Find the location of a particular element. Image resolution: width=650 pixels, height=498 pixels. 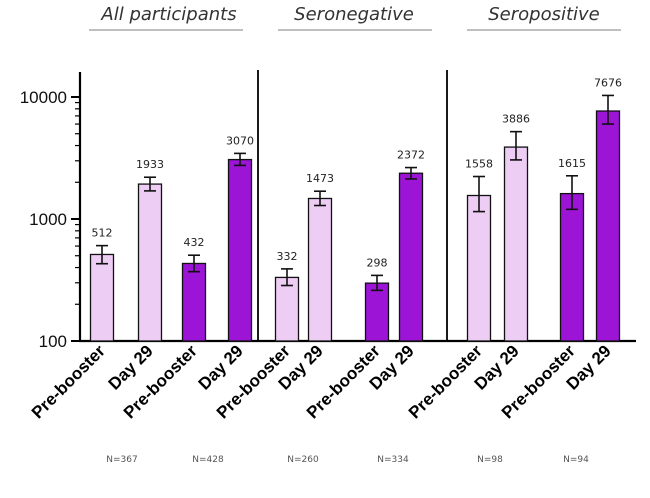

bar-value-label: 3070 is located at coordinates (240, 140).